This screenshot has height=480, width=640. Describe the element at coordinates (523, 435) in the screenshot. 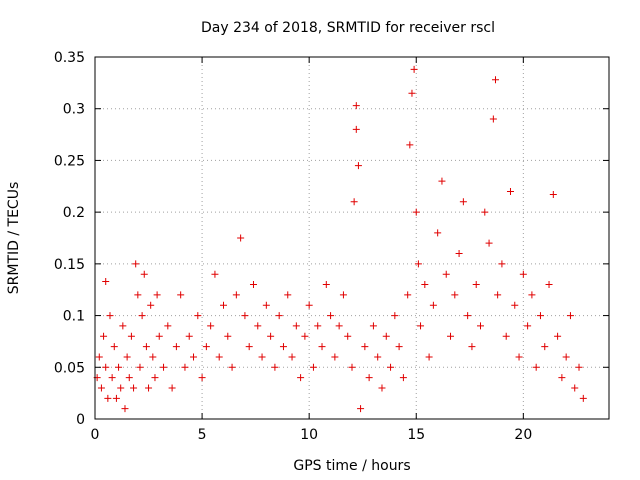

I see `x-tick-label: 20` at that location.